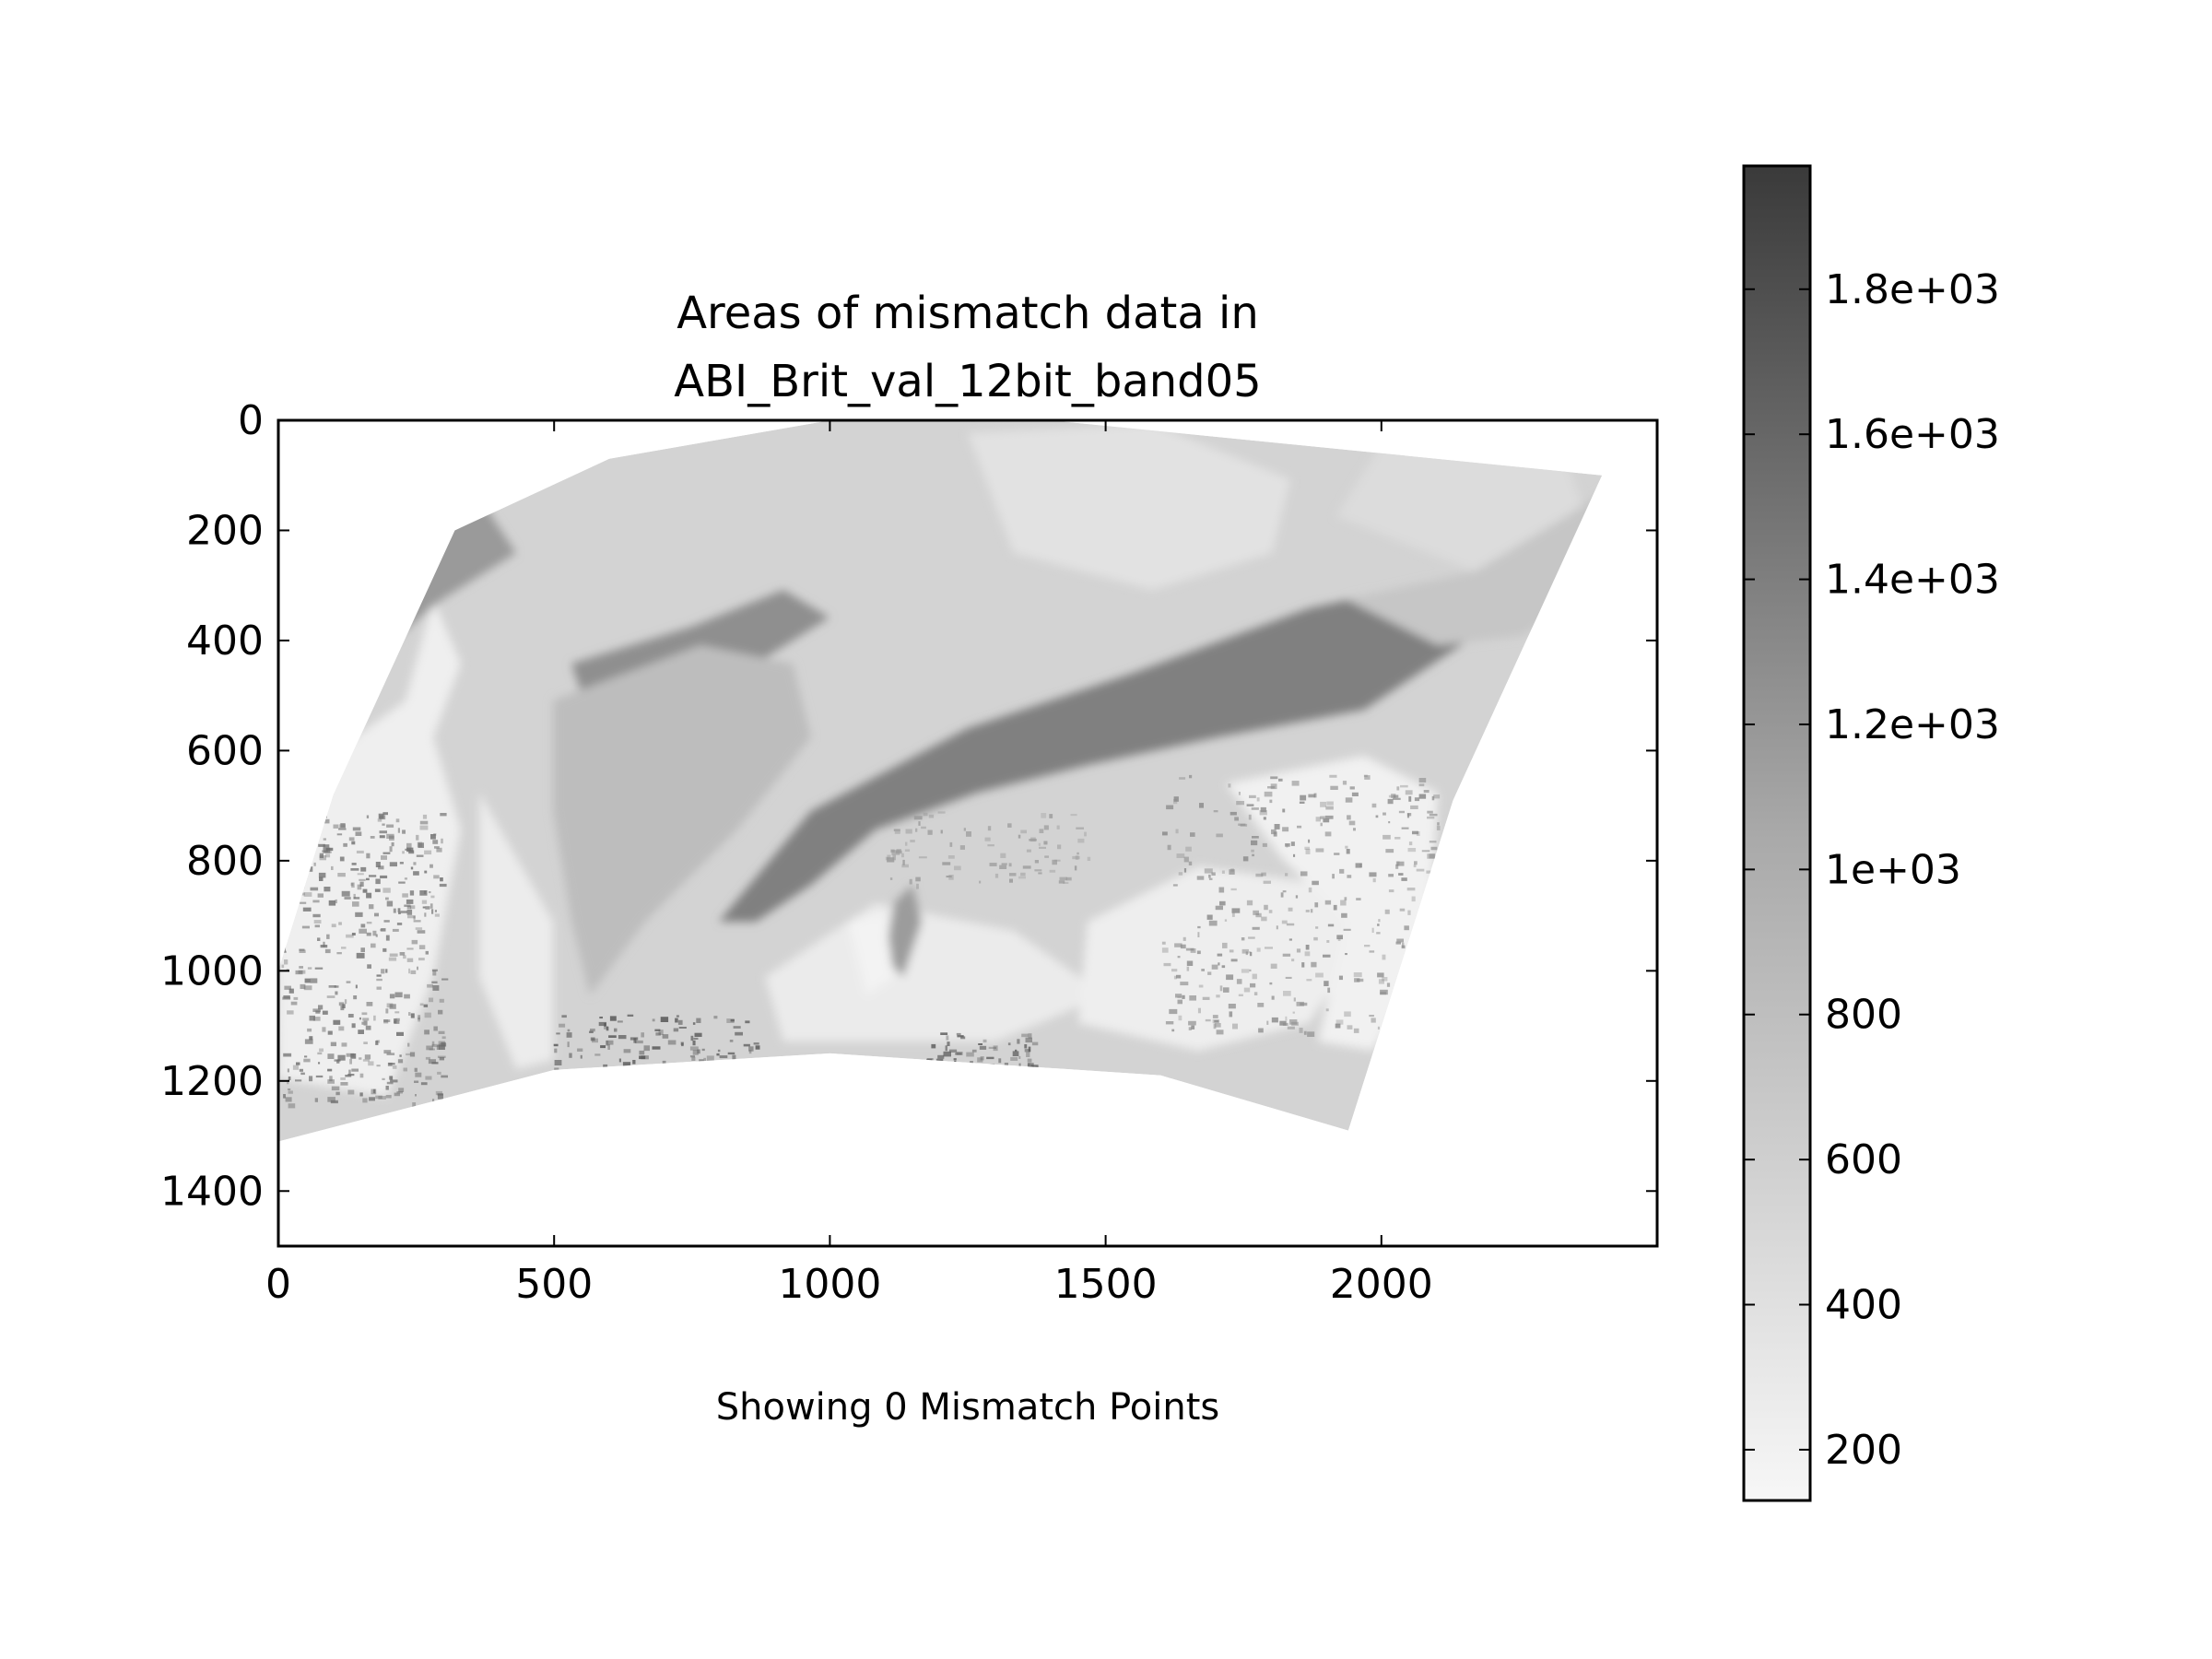  What do you see at coordinates (212, 970) in the screenshot?
I see `y-tick-label: 1000` at bounding box center [212, 970].